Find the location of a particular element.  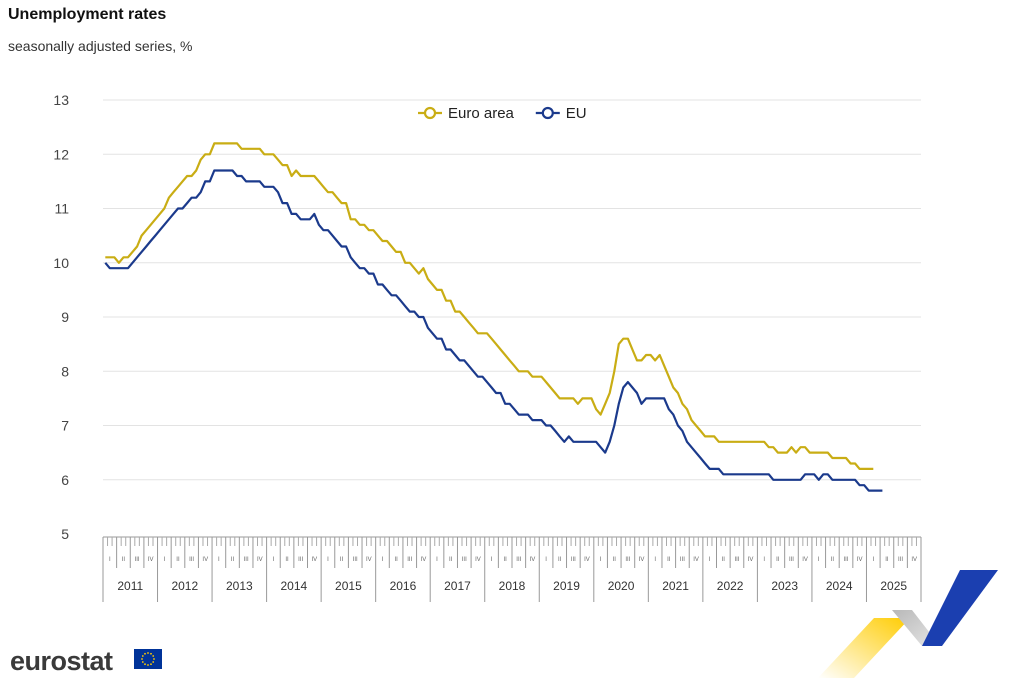

year-label: 2012 is located at coordinates (184, 586).